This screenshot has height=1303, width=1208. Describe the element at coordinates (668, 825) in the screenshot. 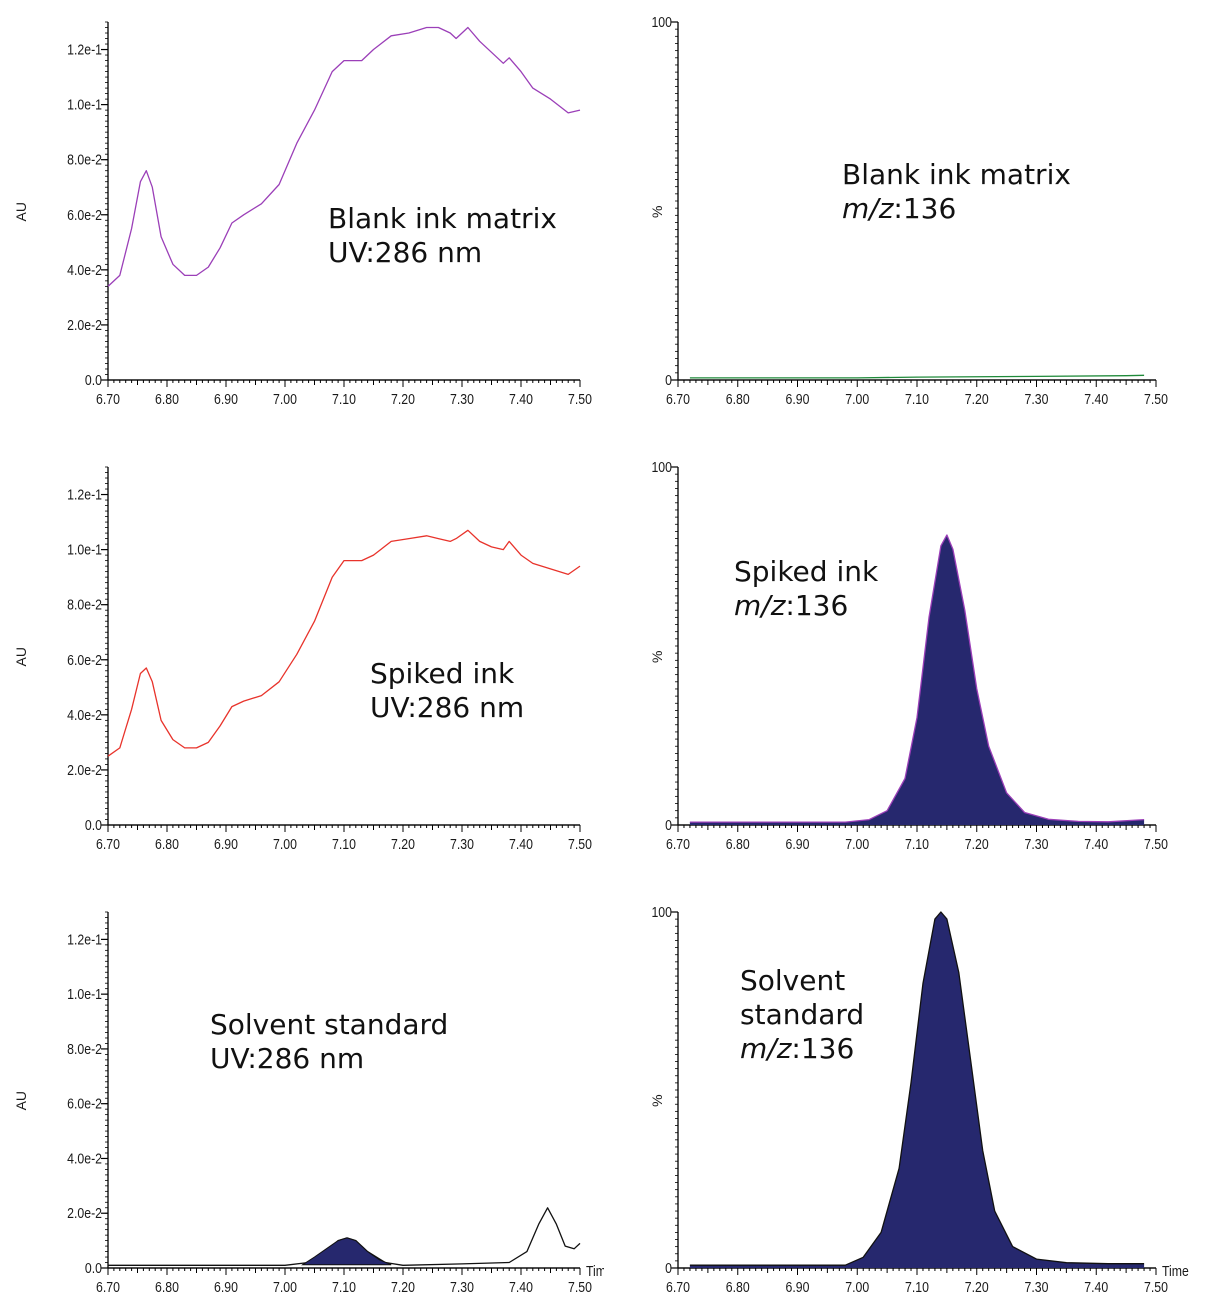

I see `y-tick-label: 0` at that location.